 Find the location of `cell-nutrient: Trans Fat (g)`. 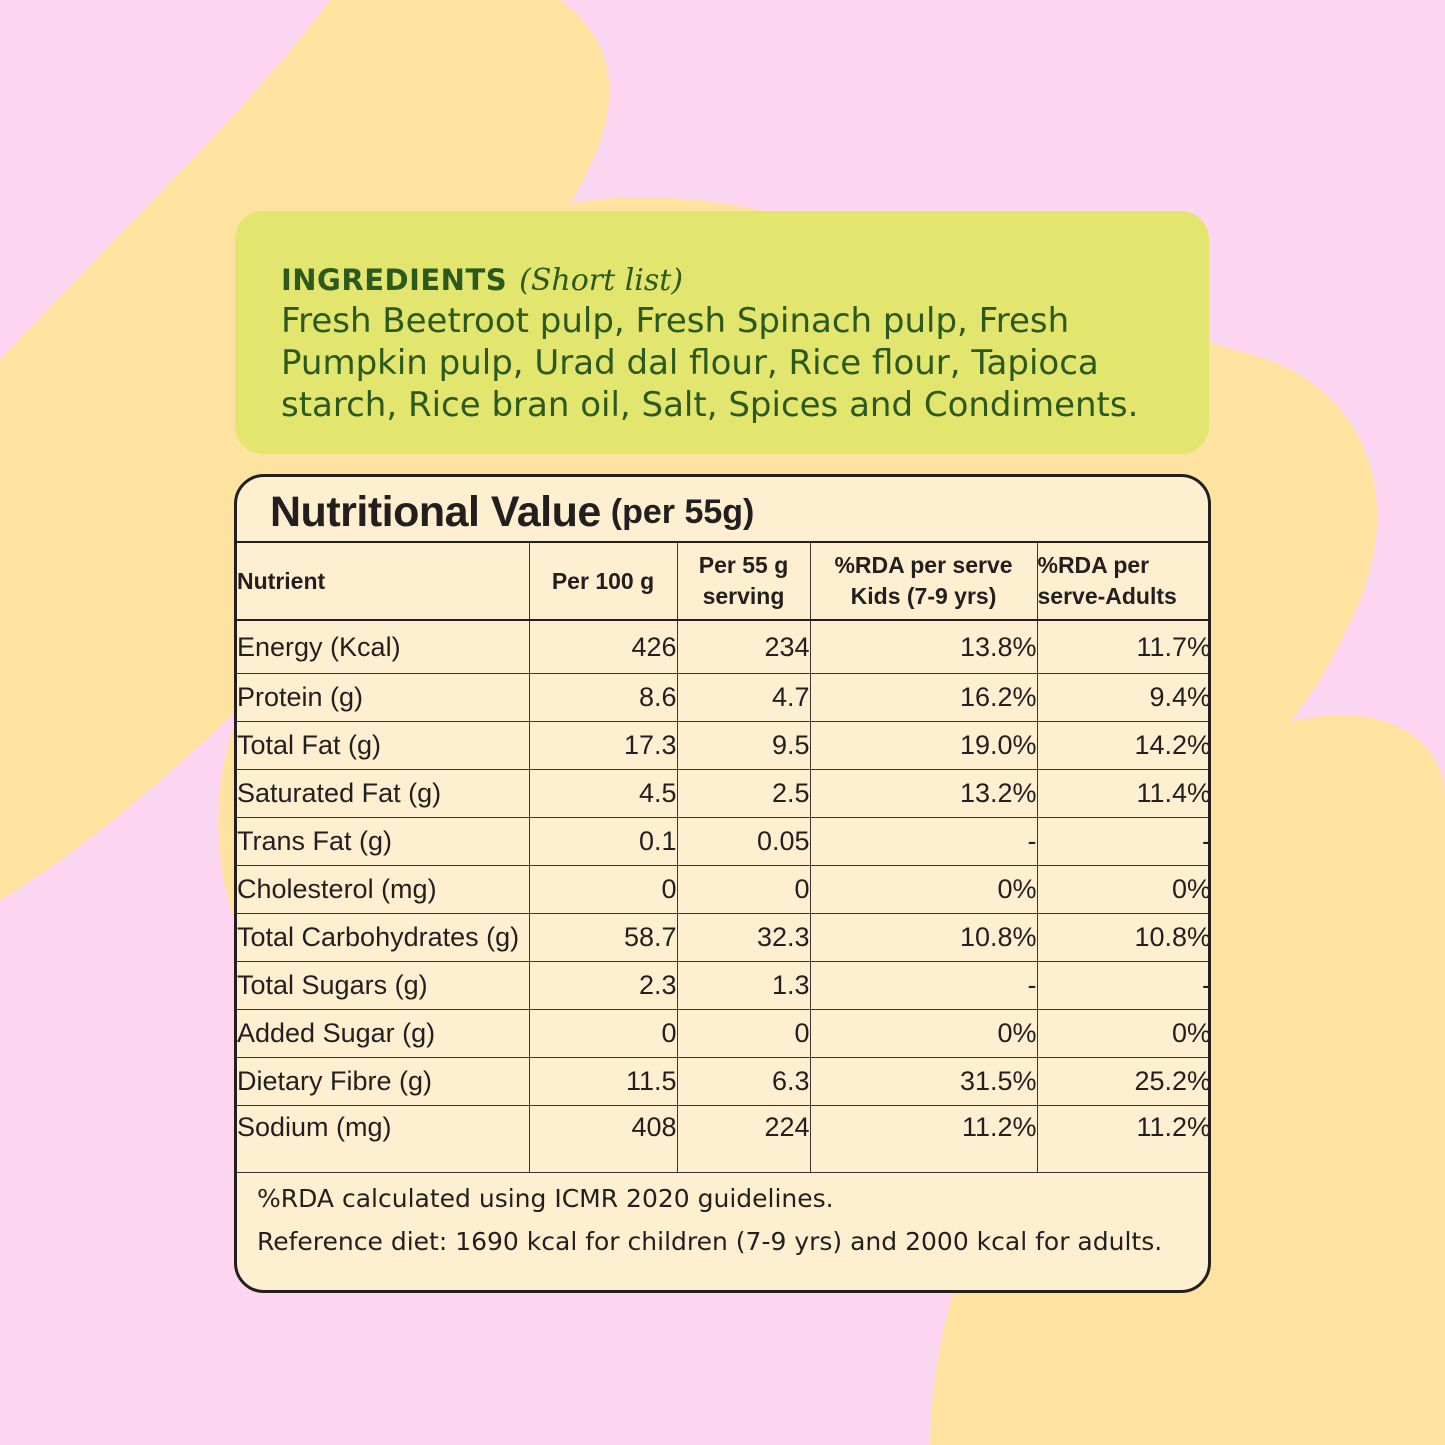

cell-nutrient: Trans Fat (g) is located at coordinates (383, 841).